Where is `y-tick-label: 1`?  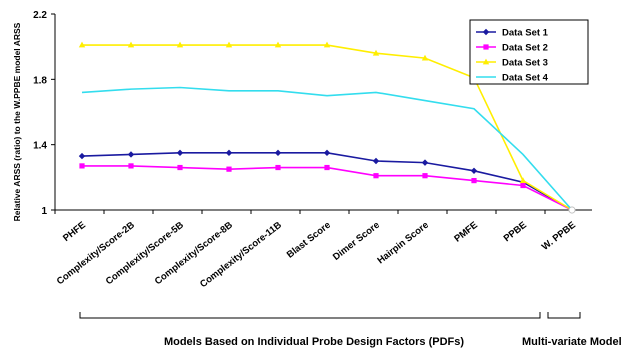 y-tick-label: 1 is located at coordinates (44, 211).